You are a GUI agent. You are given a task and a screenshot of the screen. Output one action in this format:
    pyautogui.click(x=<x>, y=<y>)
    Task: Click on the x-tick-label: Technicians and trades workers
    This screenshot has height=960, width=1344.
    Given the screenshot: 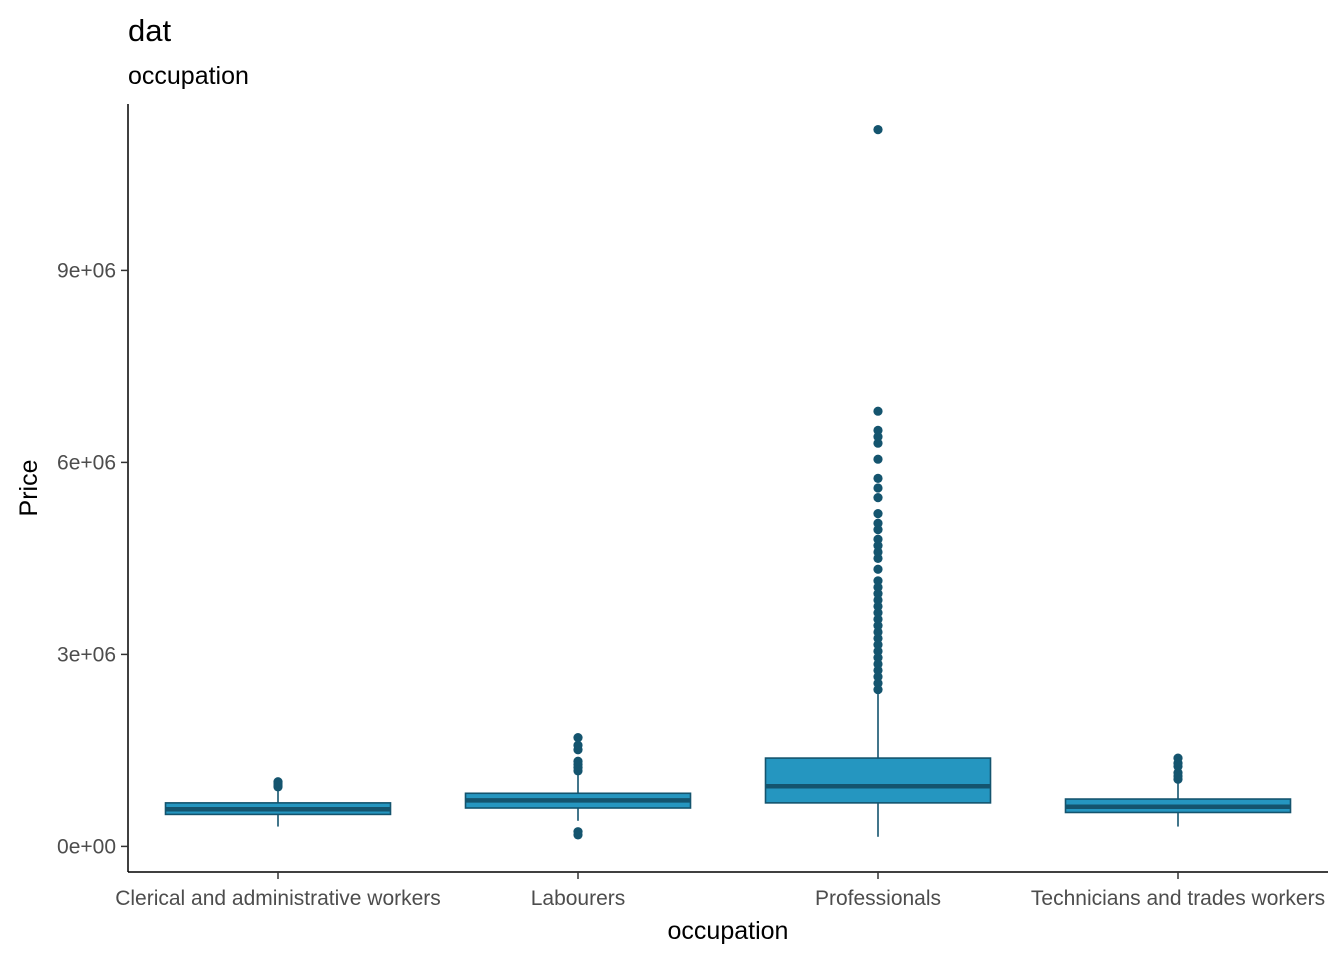 What is the action you would take?
    pyautogui.click(x=1178, y=898)
    